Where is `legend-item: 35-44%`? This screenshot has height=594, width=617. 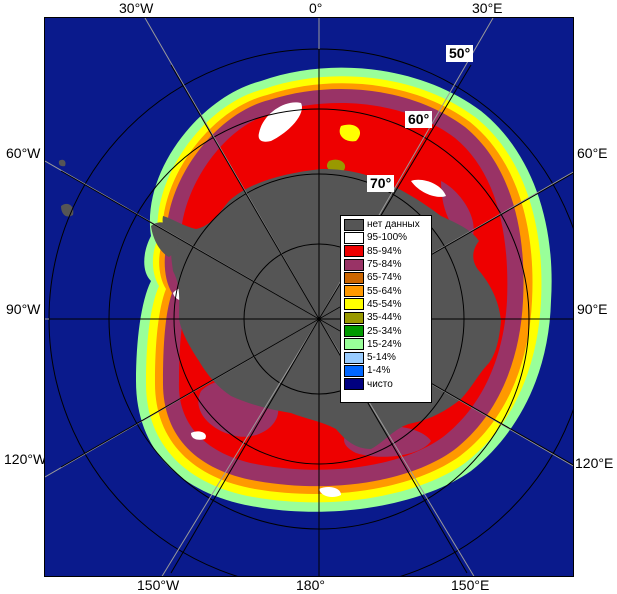
legend-item: 35-44% is located at coordinates (387, 317).